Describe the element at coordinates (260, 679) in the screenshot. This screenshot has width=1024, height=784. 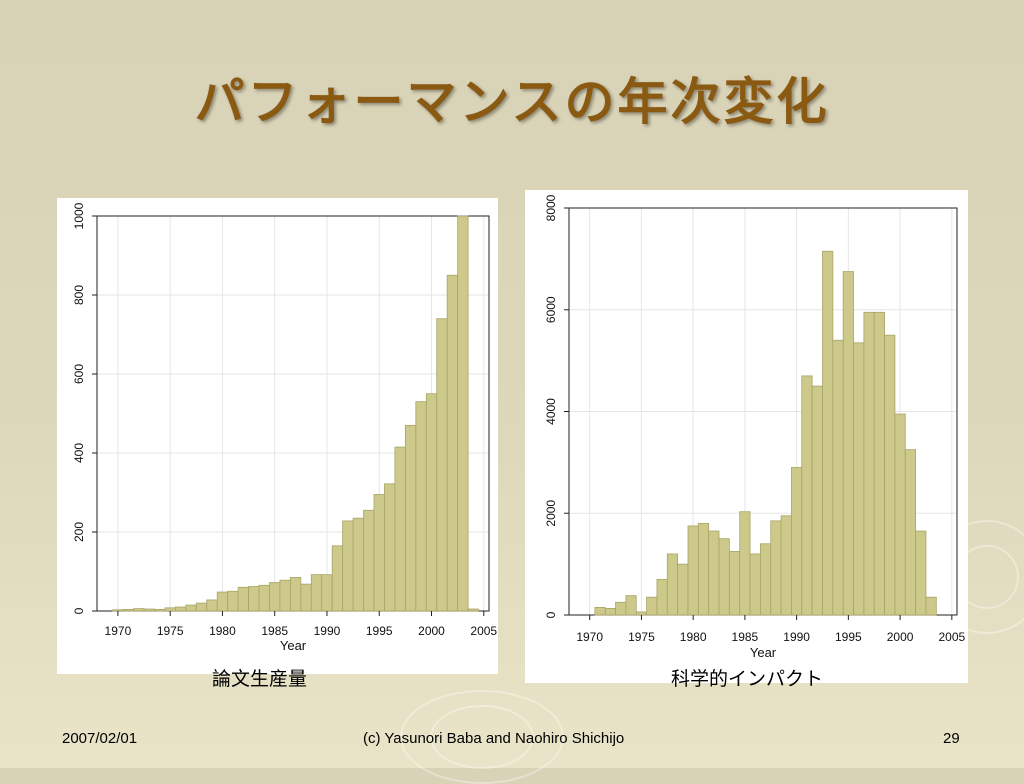
I see `chart-caption-left: 論文生産量` at that location.